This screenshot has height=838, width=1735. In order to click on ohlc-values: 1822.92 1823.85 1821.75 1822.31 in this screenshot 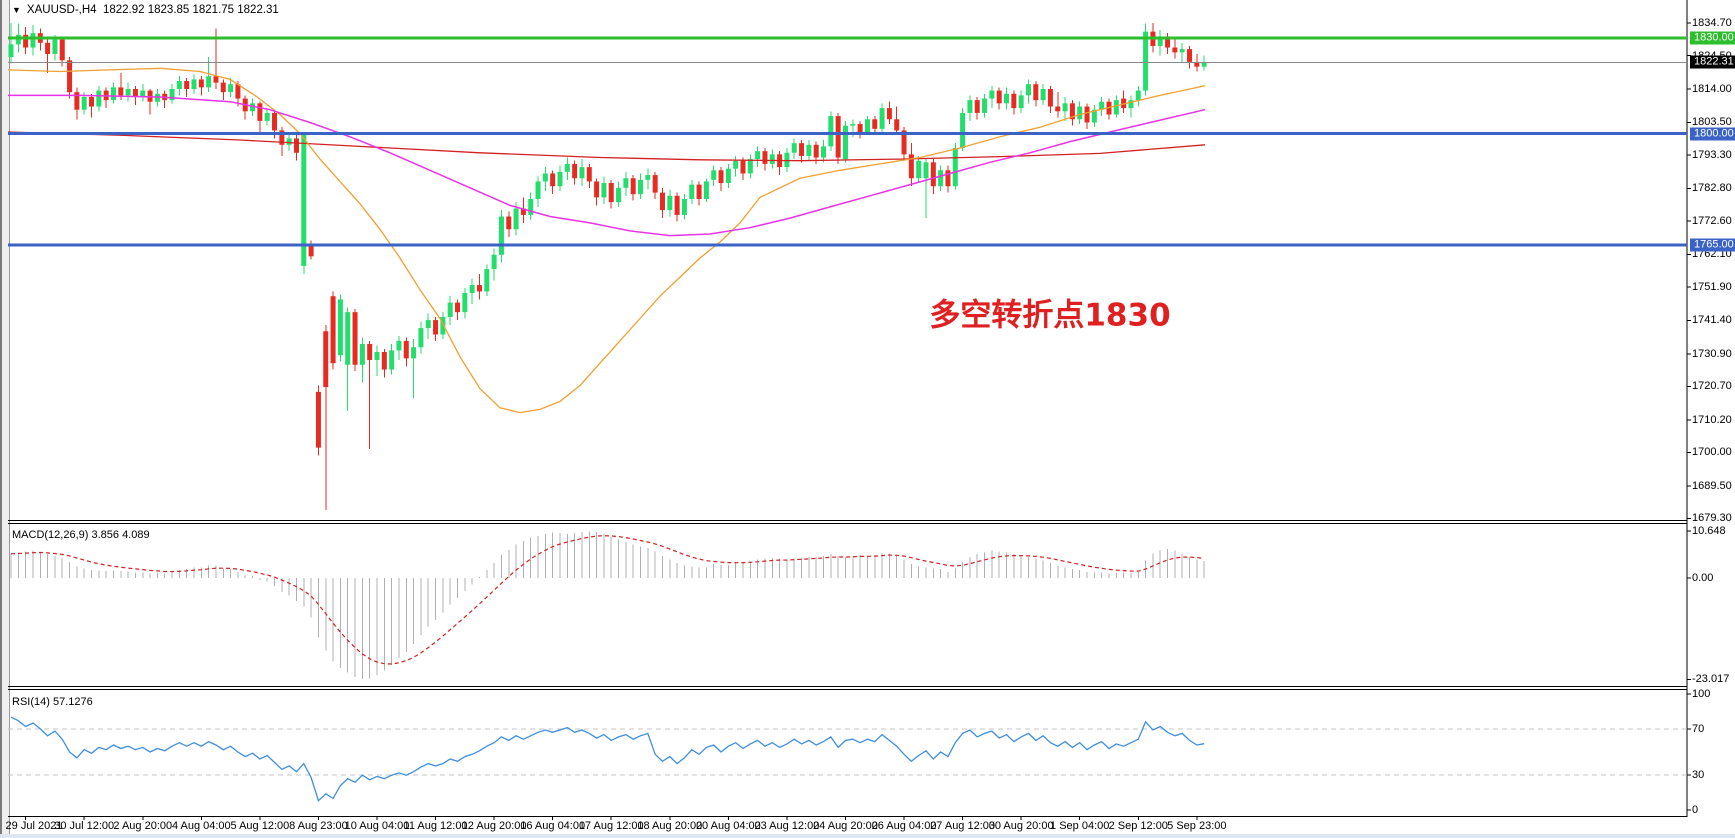, I will do `click(190, 10)`.